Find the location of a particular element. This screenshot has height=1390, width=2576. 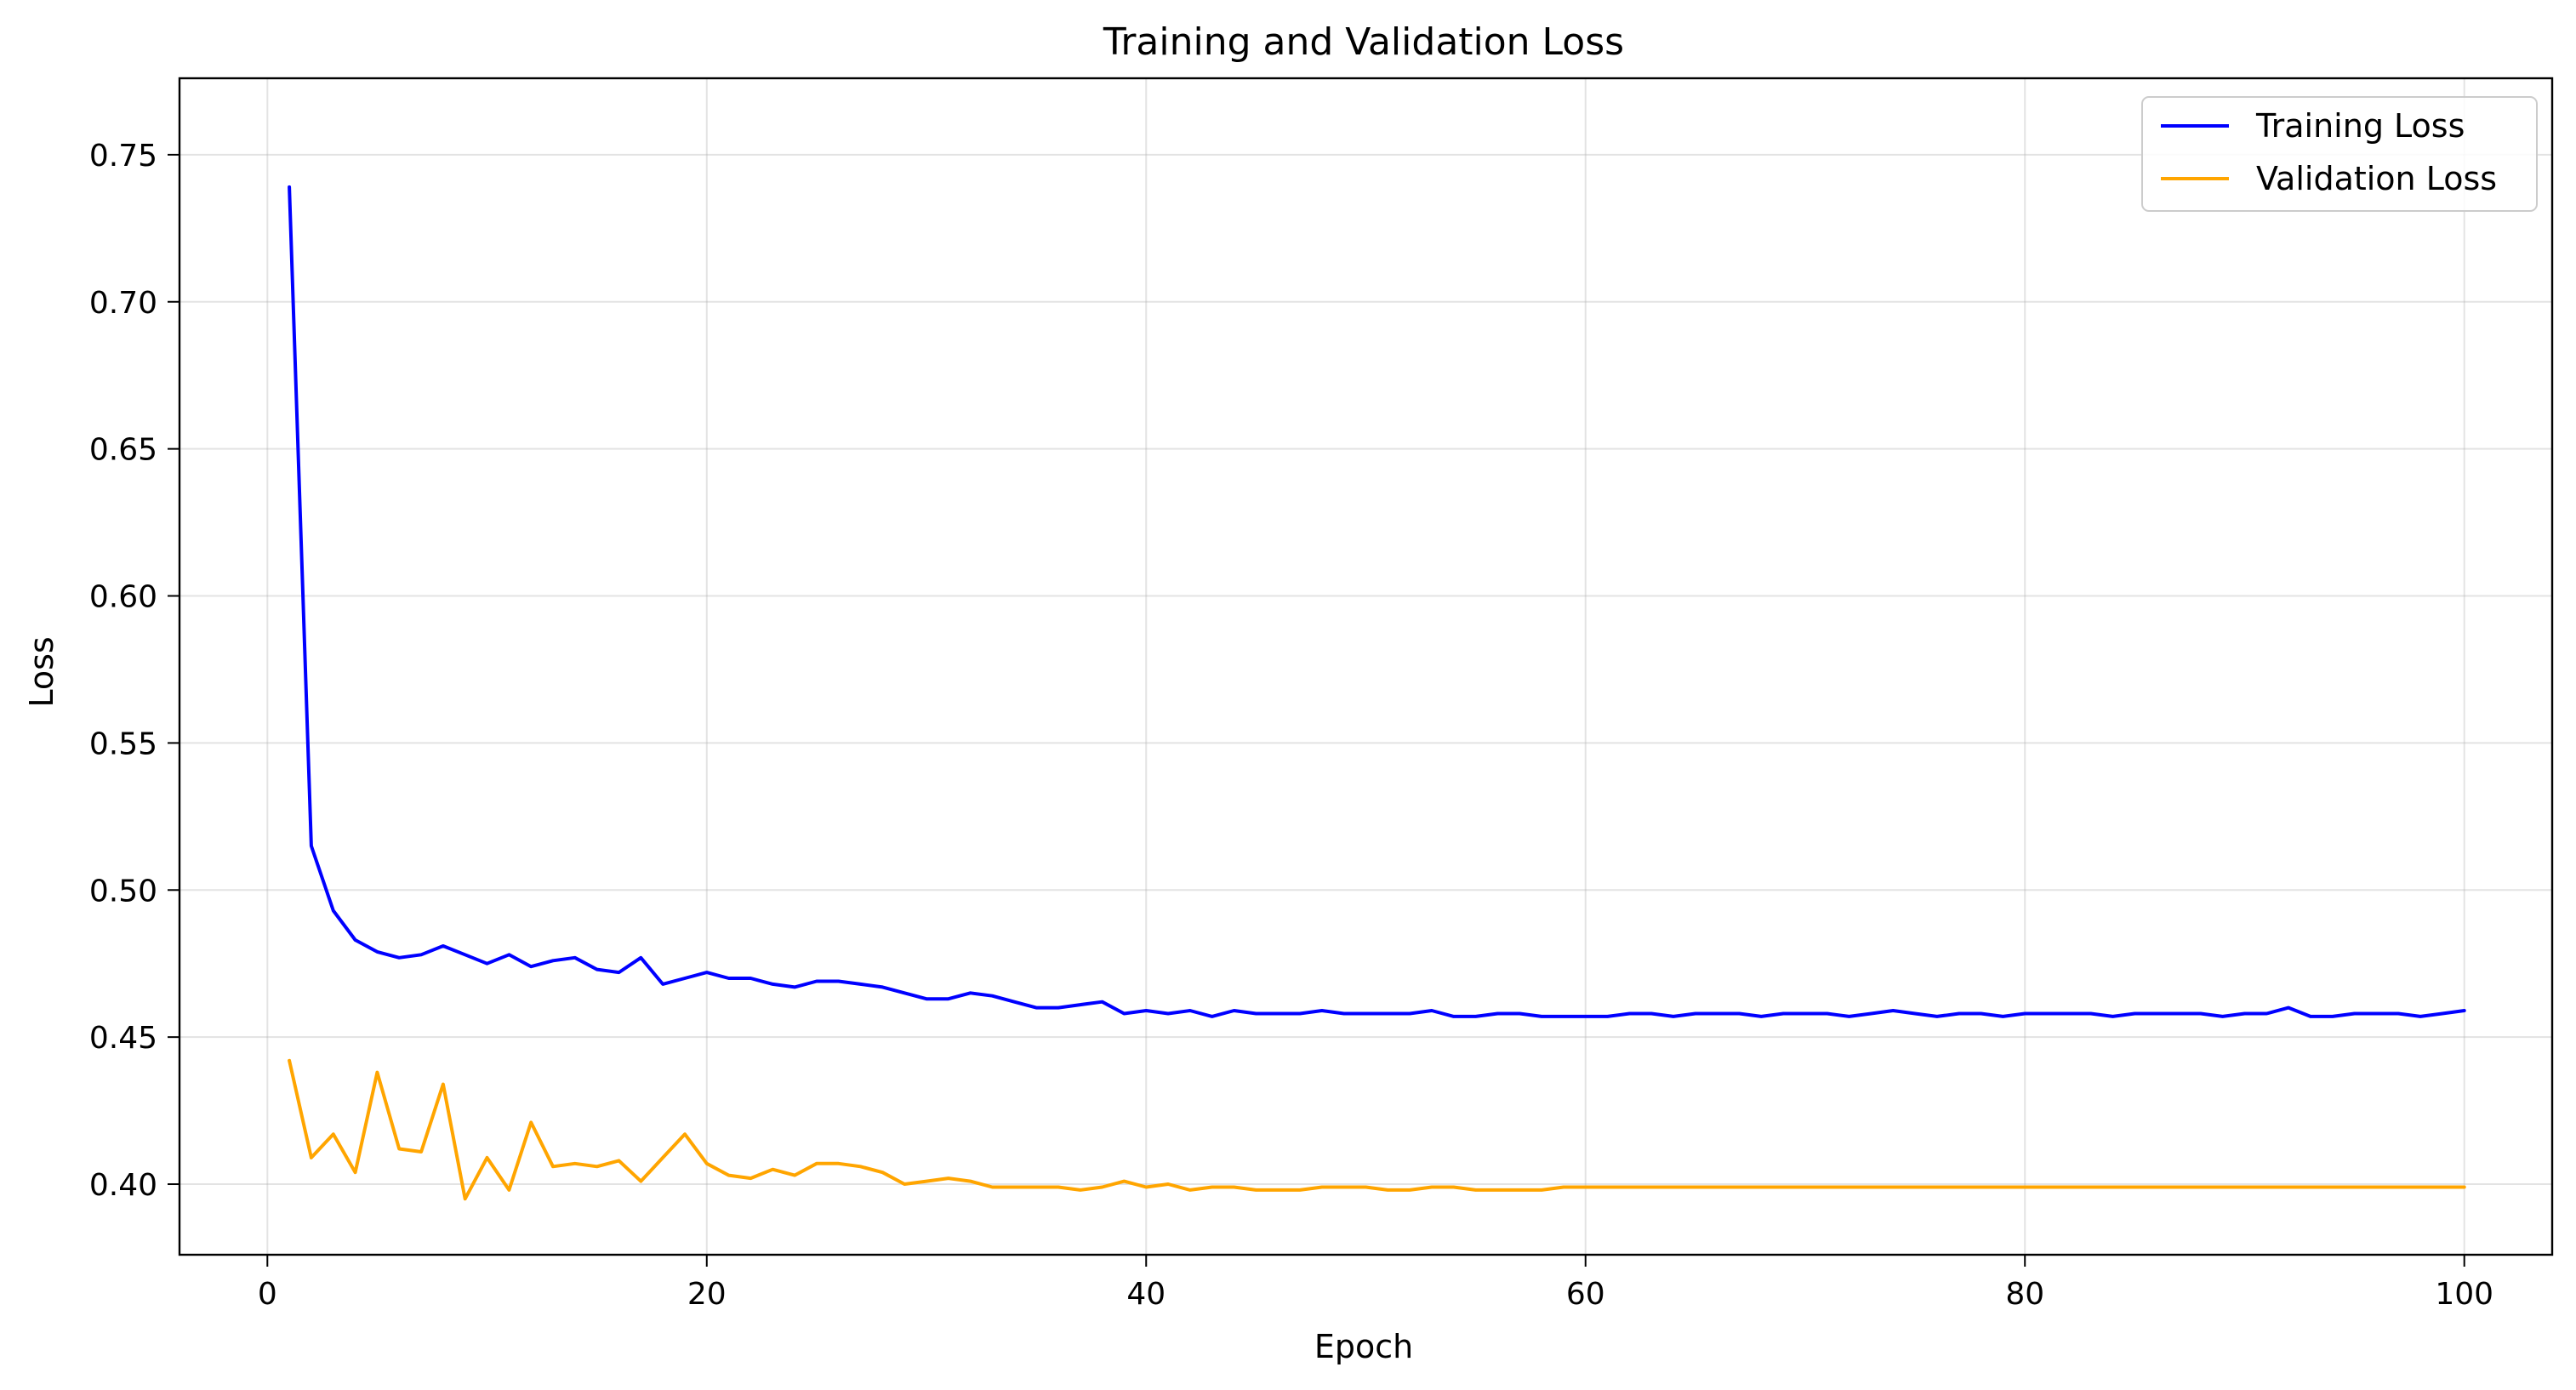

series-line-validation-loss is located at coordinates (1377, 1130).